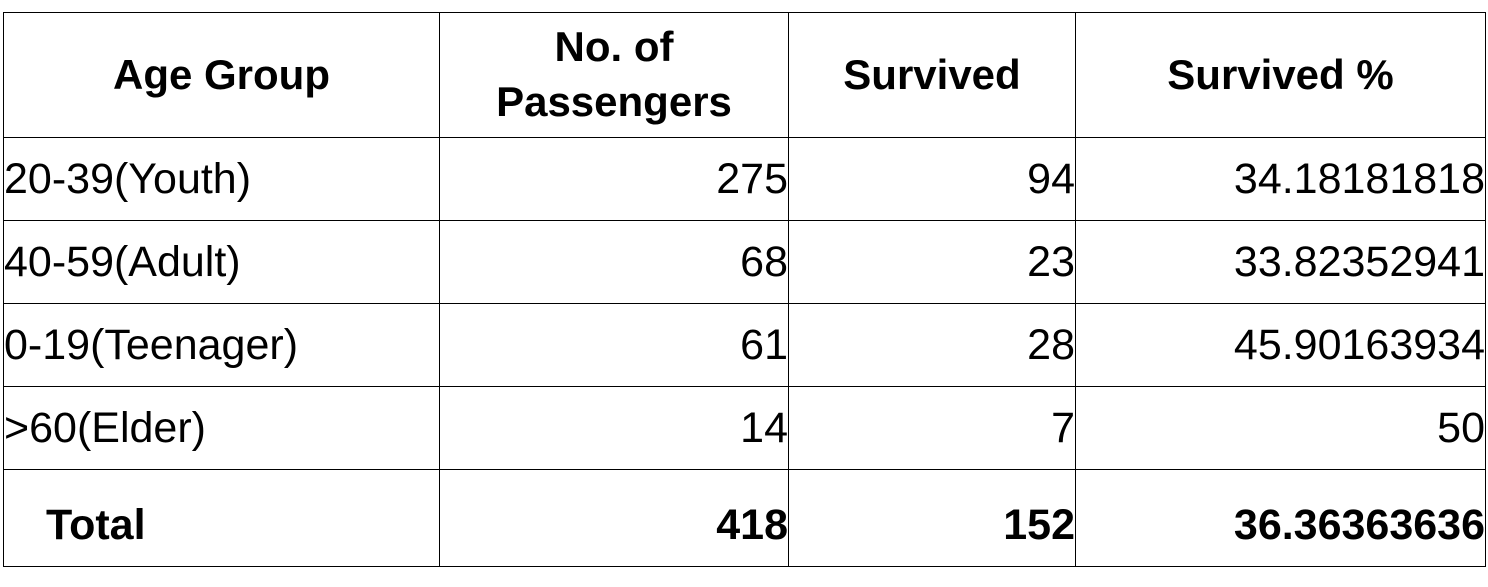 The width and height of the screenshot is (1488, 587). What do you see at coordinates (221, 262) in the screenshot?
I see `age-group-cell: 40-59(Adult)` at bounding box center [221, 262].